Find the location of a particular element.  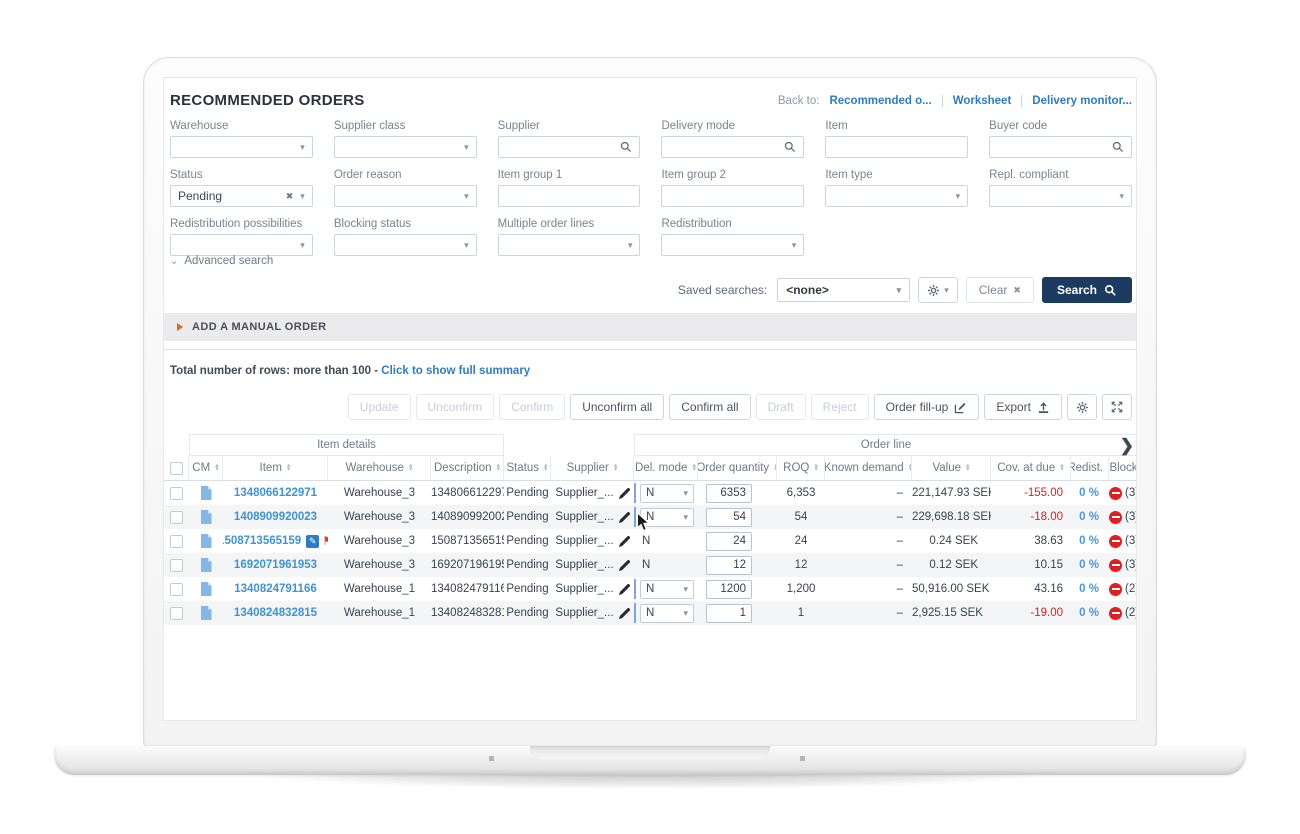

advanced-search-toggle: ⌄ Advanced search is located at coordinates (221, 261).